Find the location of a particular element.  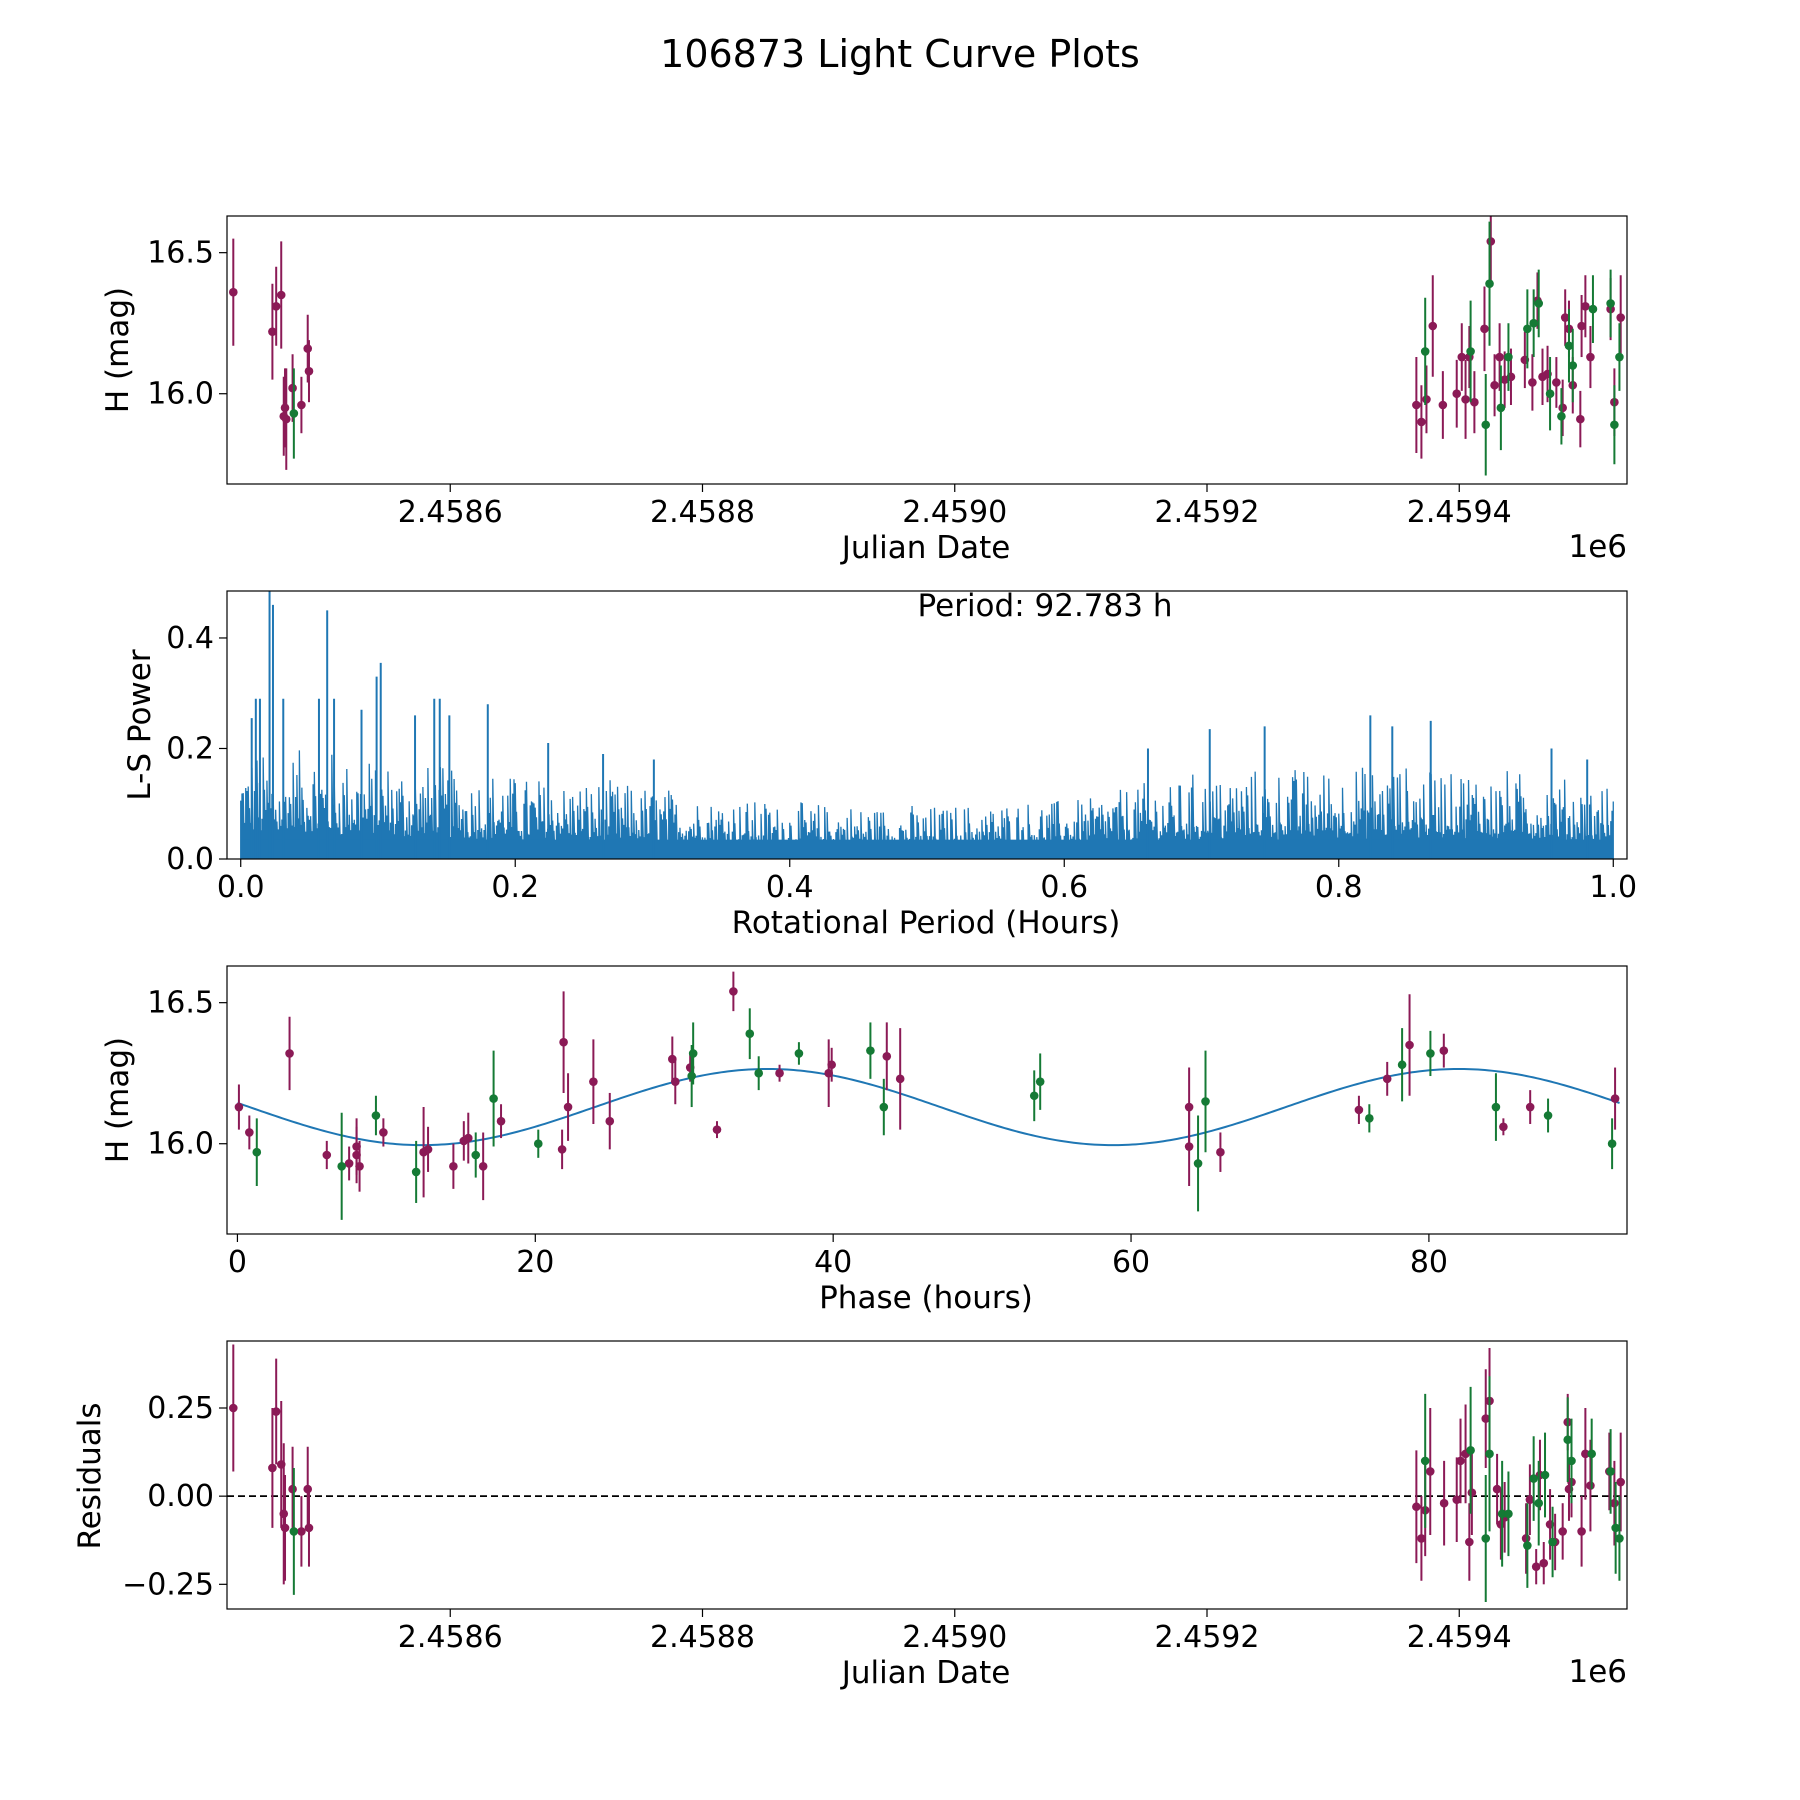

residuals-axes-frame is located at coordinates (927, 1475).